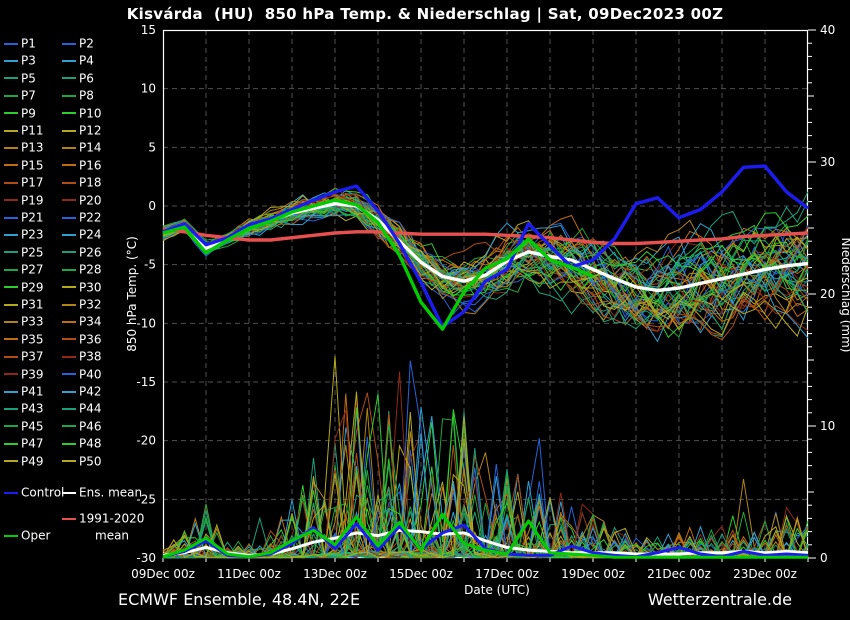 The image size is (850, 620). What do you see at coordinates (827, 294) in the screenshot?
I see `y-right-tick-label: 20` at bounding box center [827, 294].